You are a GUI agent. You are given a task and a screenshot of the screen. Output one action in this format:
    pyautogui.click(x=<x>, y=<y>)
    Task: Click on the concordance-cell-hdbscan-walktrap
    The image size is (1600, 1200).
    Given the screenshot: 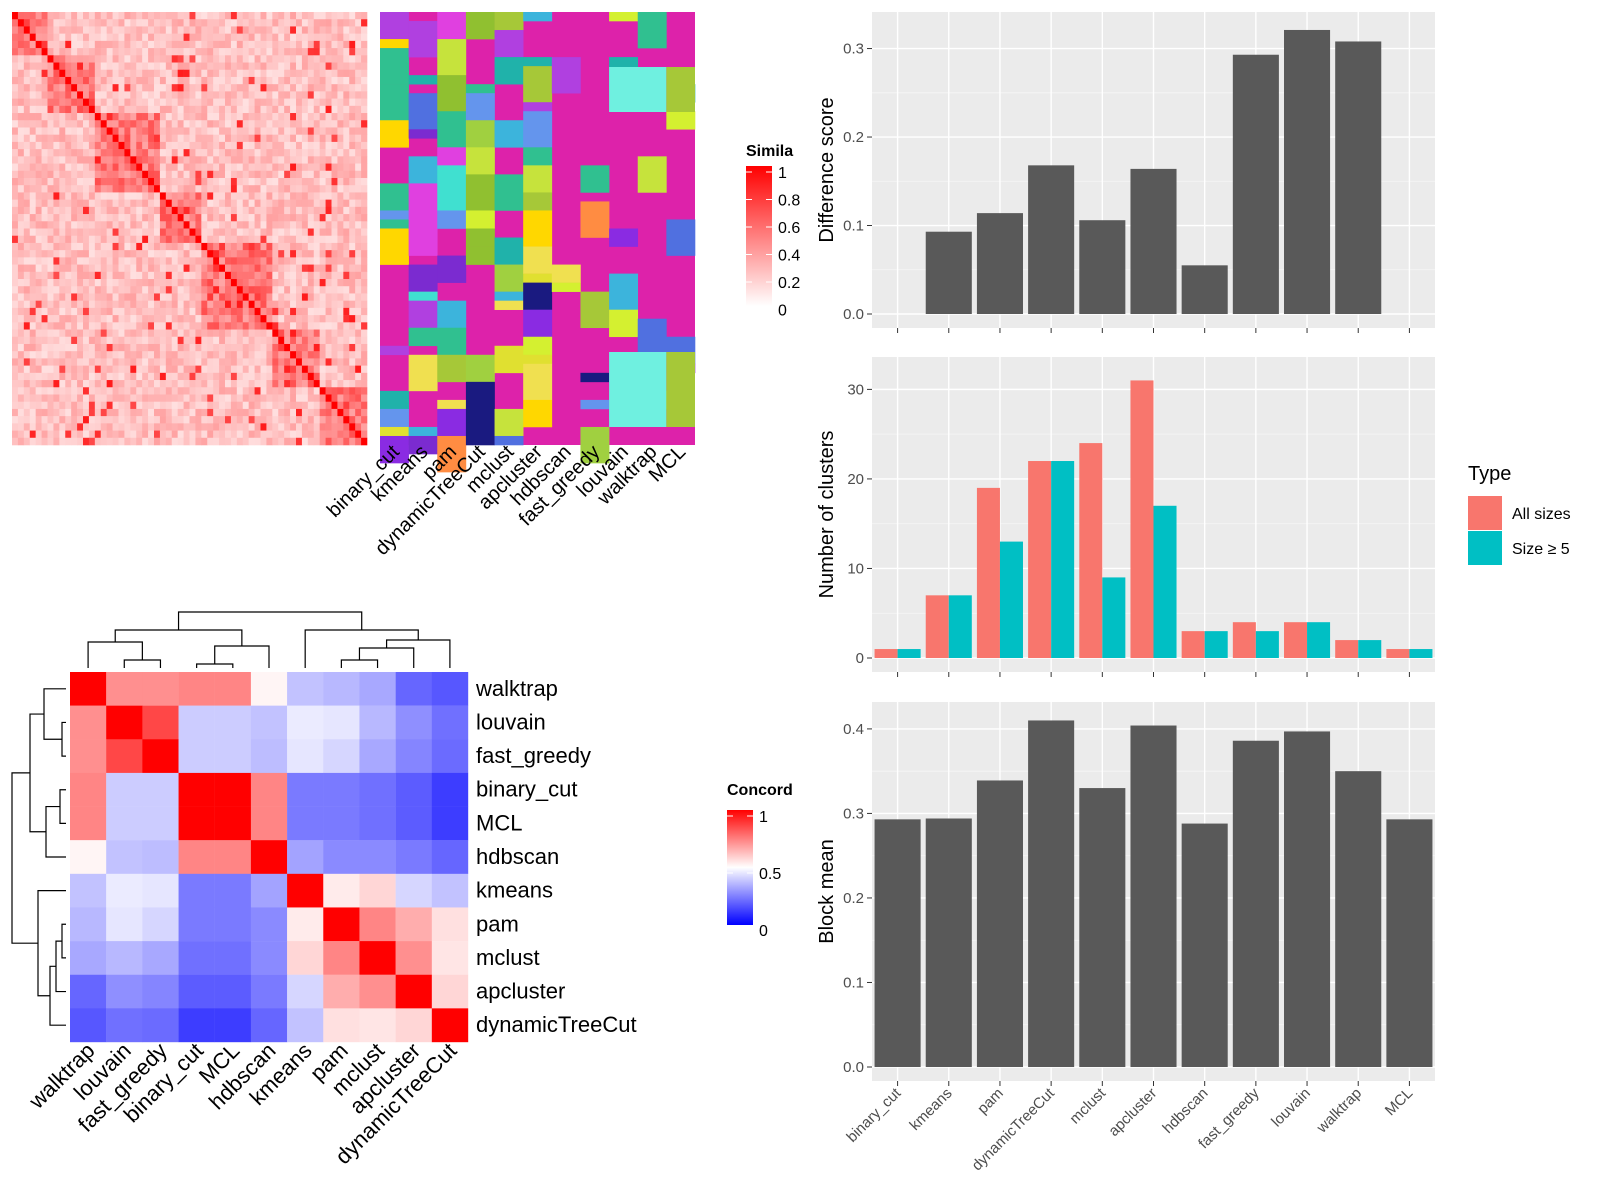 What is the action you would take?
    pyautogui.click(x=88, y=857)
    